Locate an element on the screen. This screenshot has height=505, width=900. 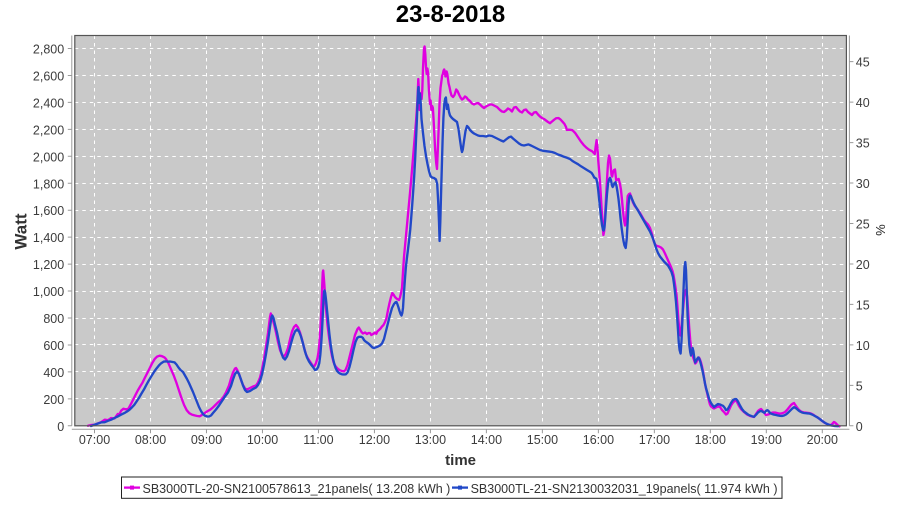
svg-text: 25 is located at coordinates (863, 225).